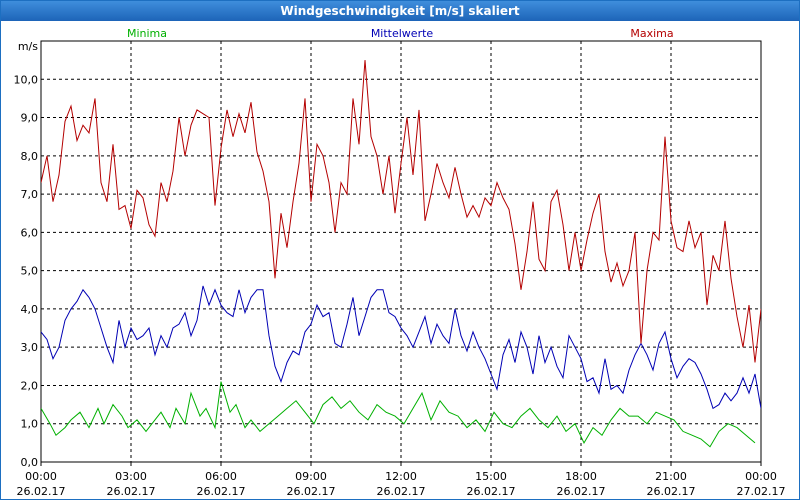  What do you see at coordinates (30, 347) in the screenshot?
I see `y-tick-label: 3,0` at bounding box center [30, 347].